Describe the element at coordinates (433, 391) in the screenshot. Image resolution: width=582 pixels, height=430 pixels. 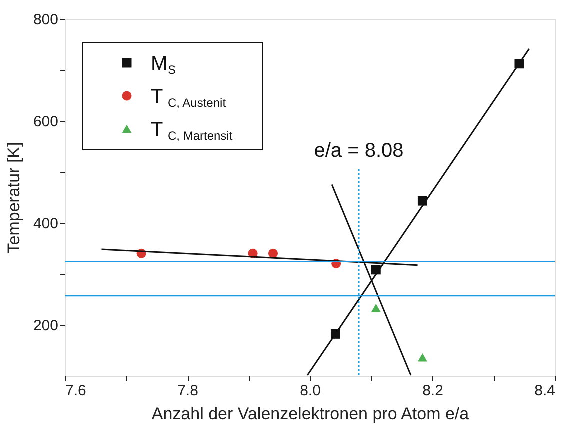
I see `x-tick-label: 8.2` at that location.